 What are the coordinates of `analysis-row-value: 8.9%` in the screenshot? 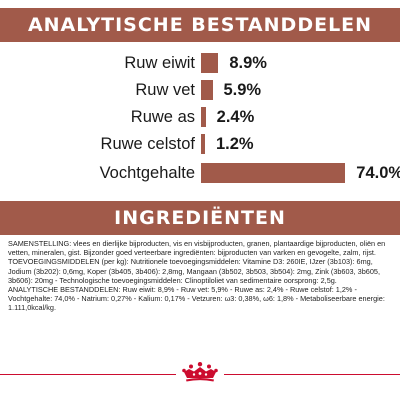 It's located at (248, 63).